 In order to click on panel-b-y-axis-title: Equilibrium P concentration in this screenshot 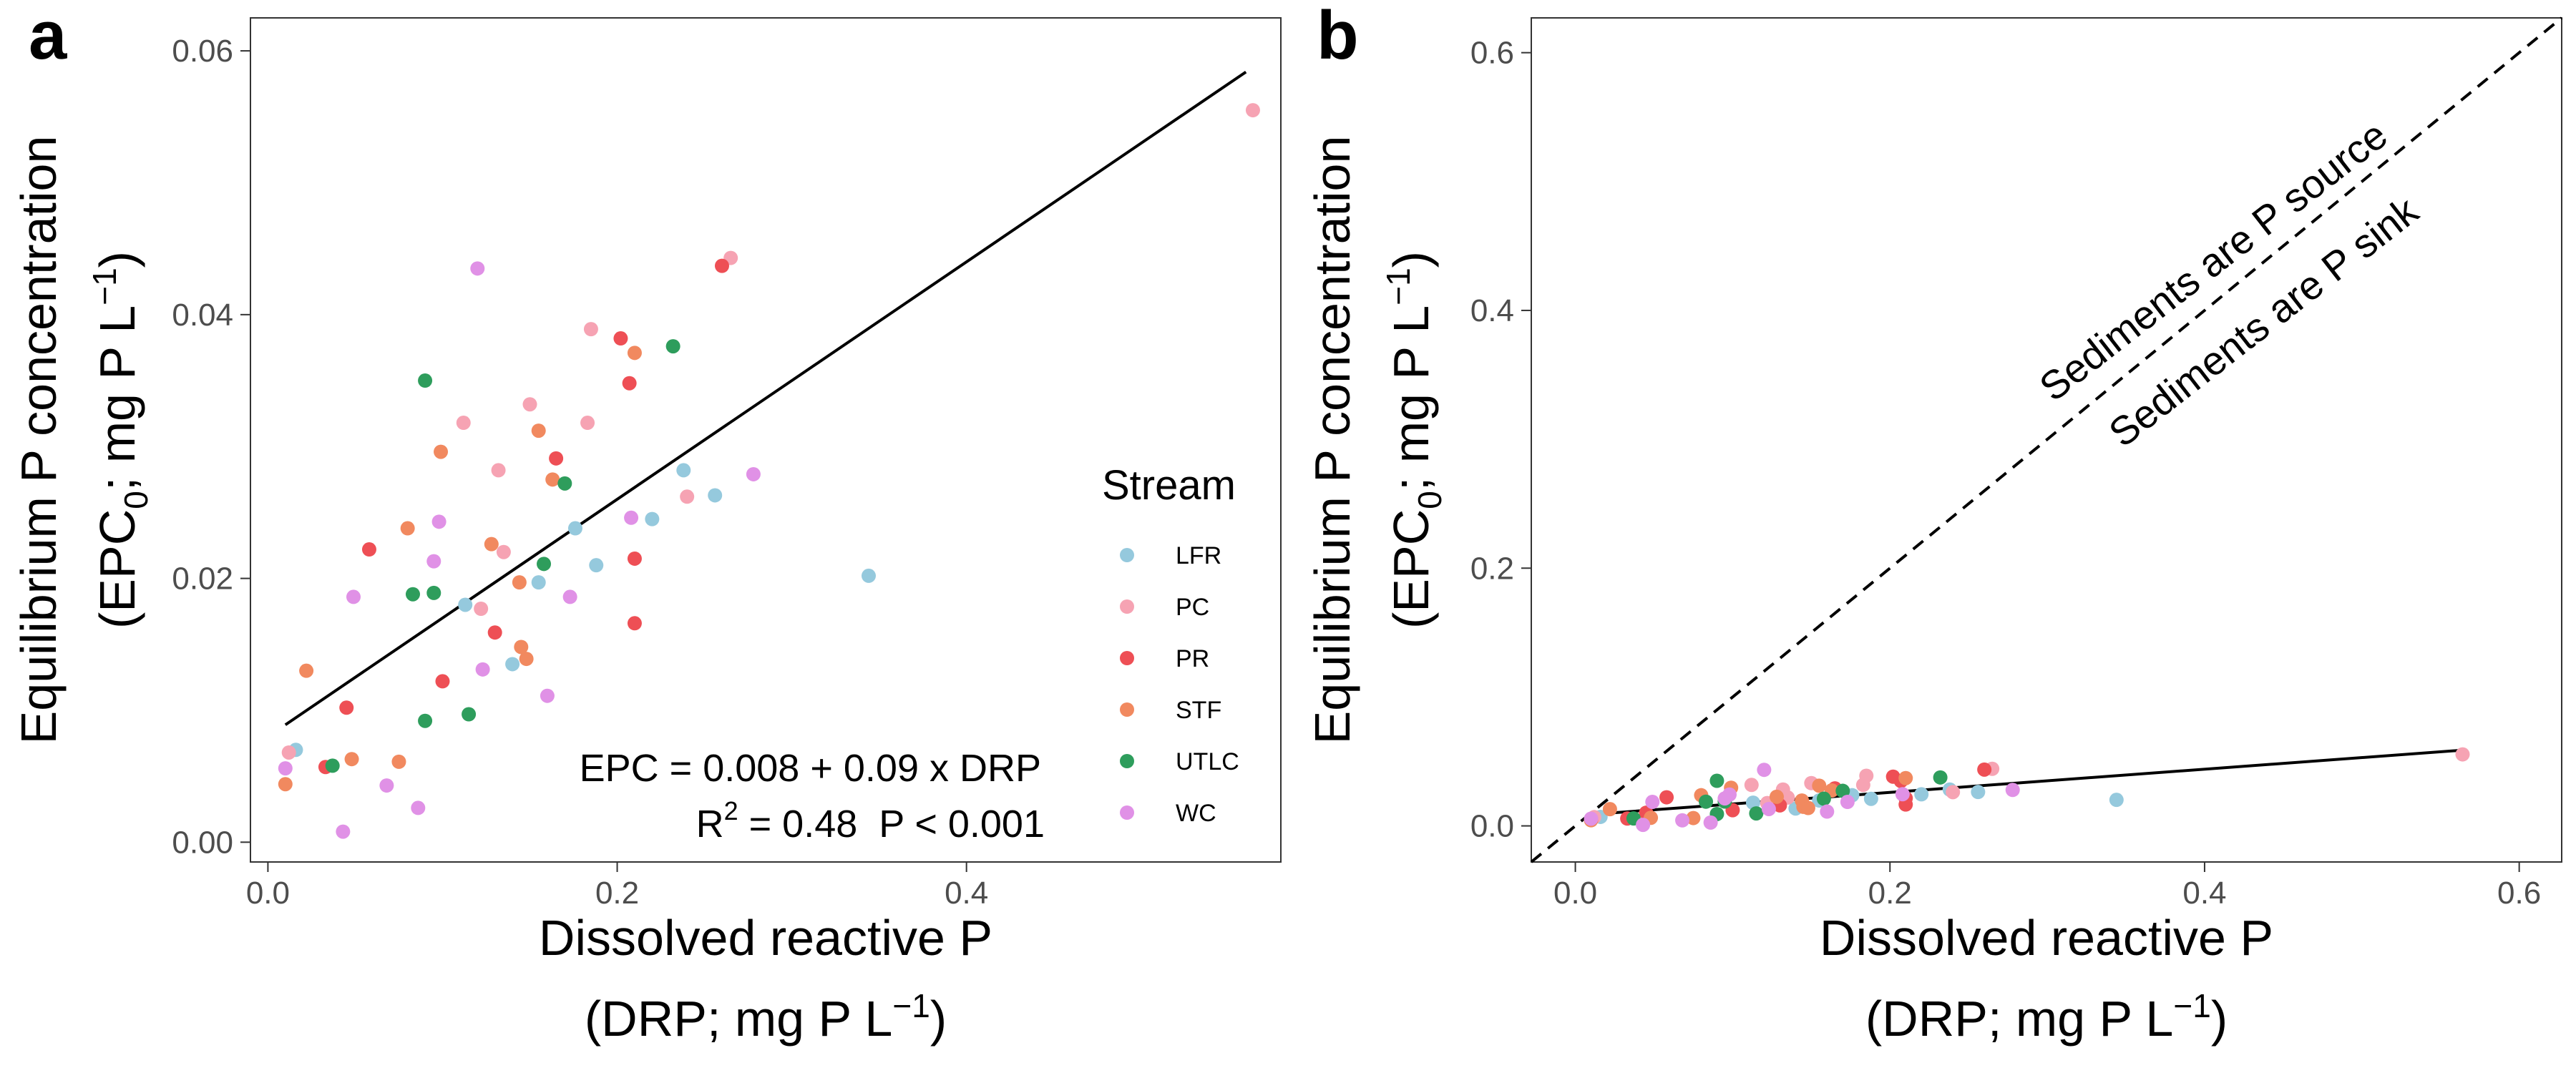, I will do `click(1332, 440)`.